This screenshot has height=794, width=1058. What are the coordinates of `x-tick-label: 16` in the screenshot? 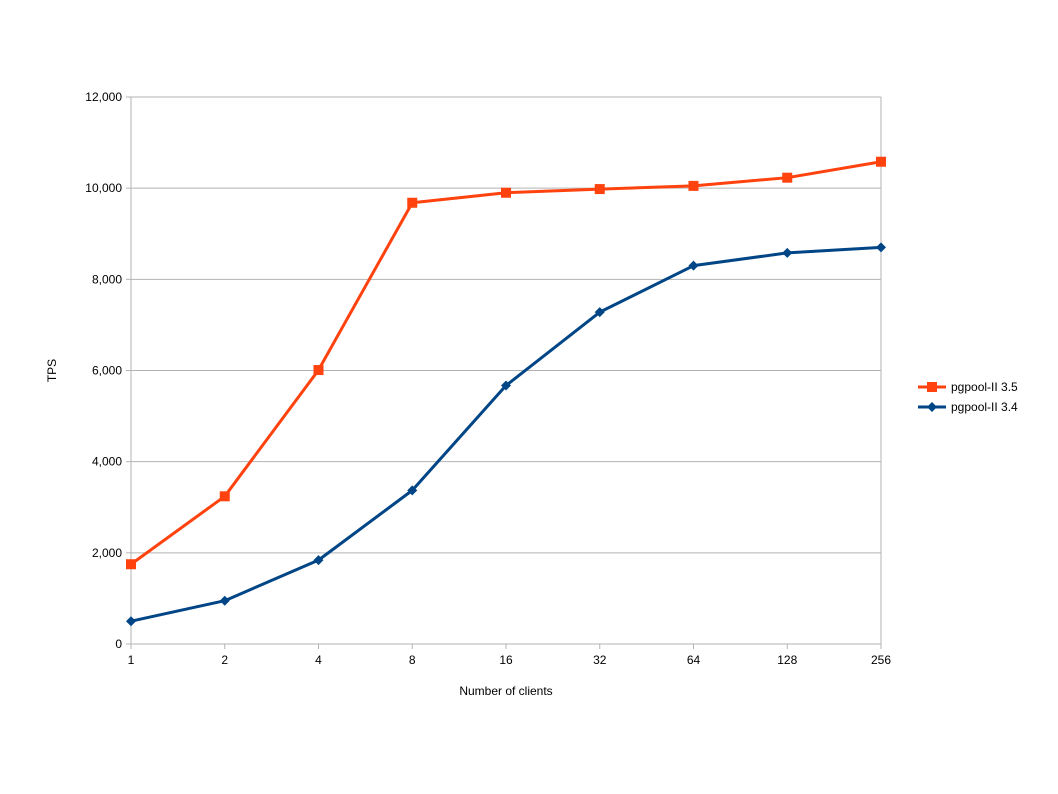 It's located at (506, 660).